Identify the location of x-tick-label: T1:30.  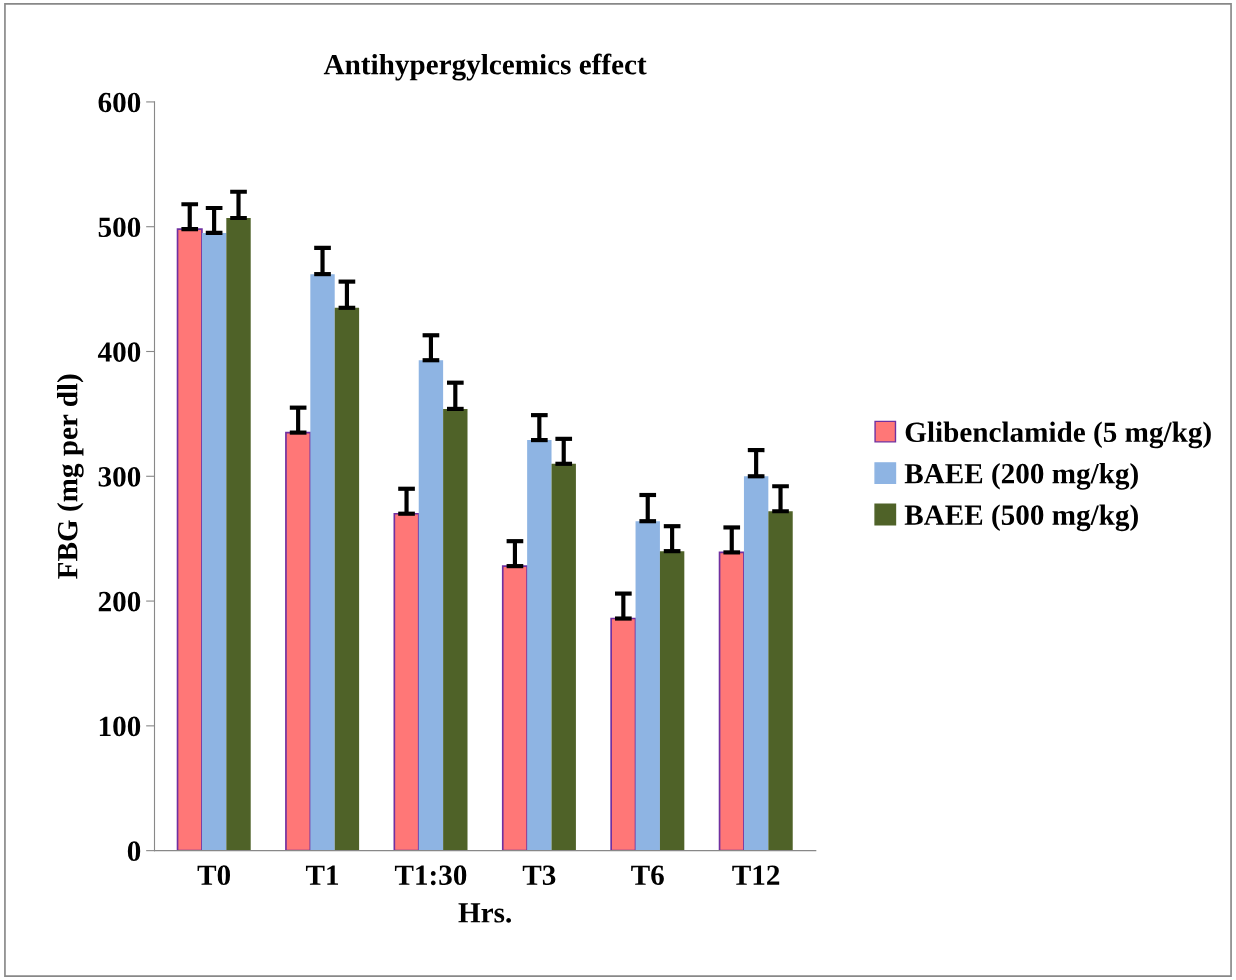
(430, 875).